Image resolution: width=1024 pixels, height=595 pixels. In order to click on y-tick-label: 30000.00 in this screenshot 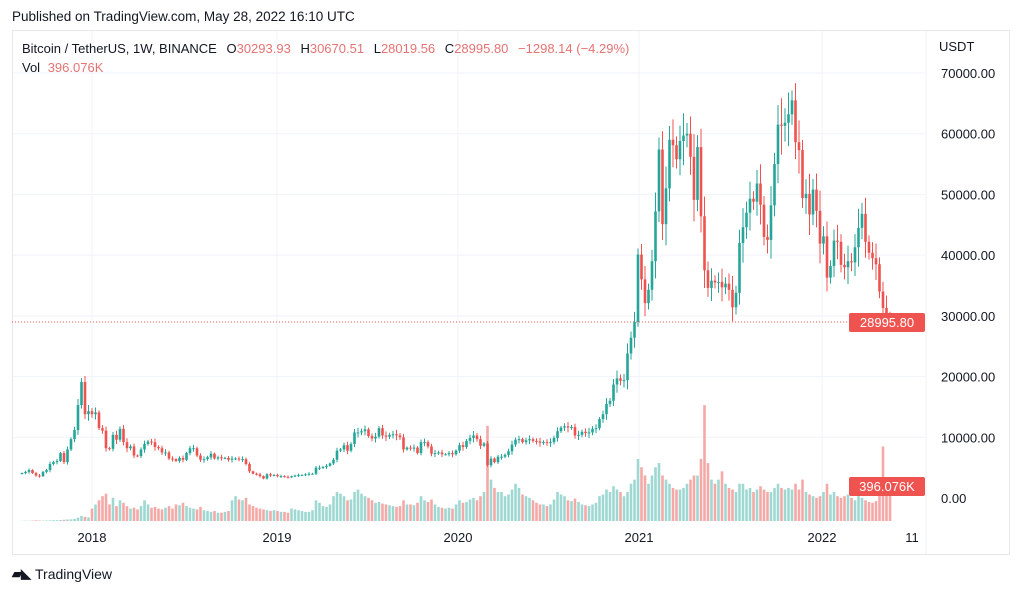, I will do `click(968, 316)`.